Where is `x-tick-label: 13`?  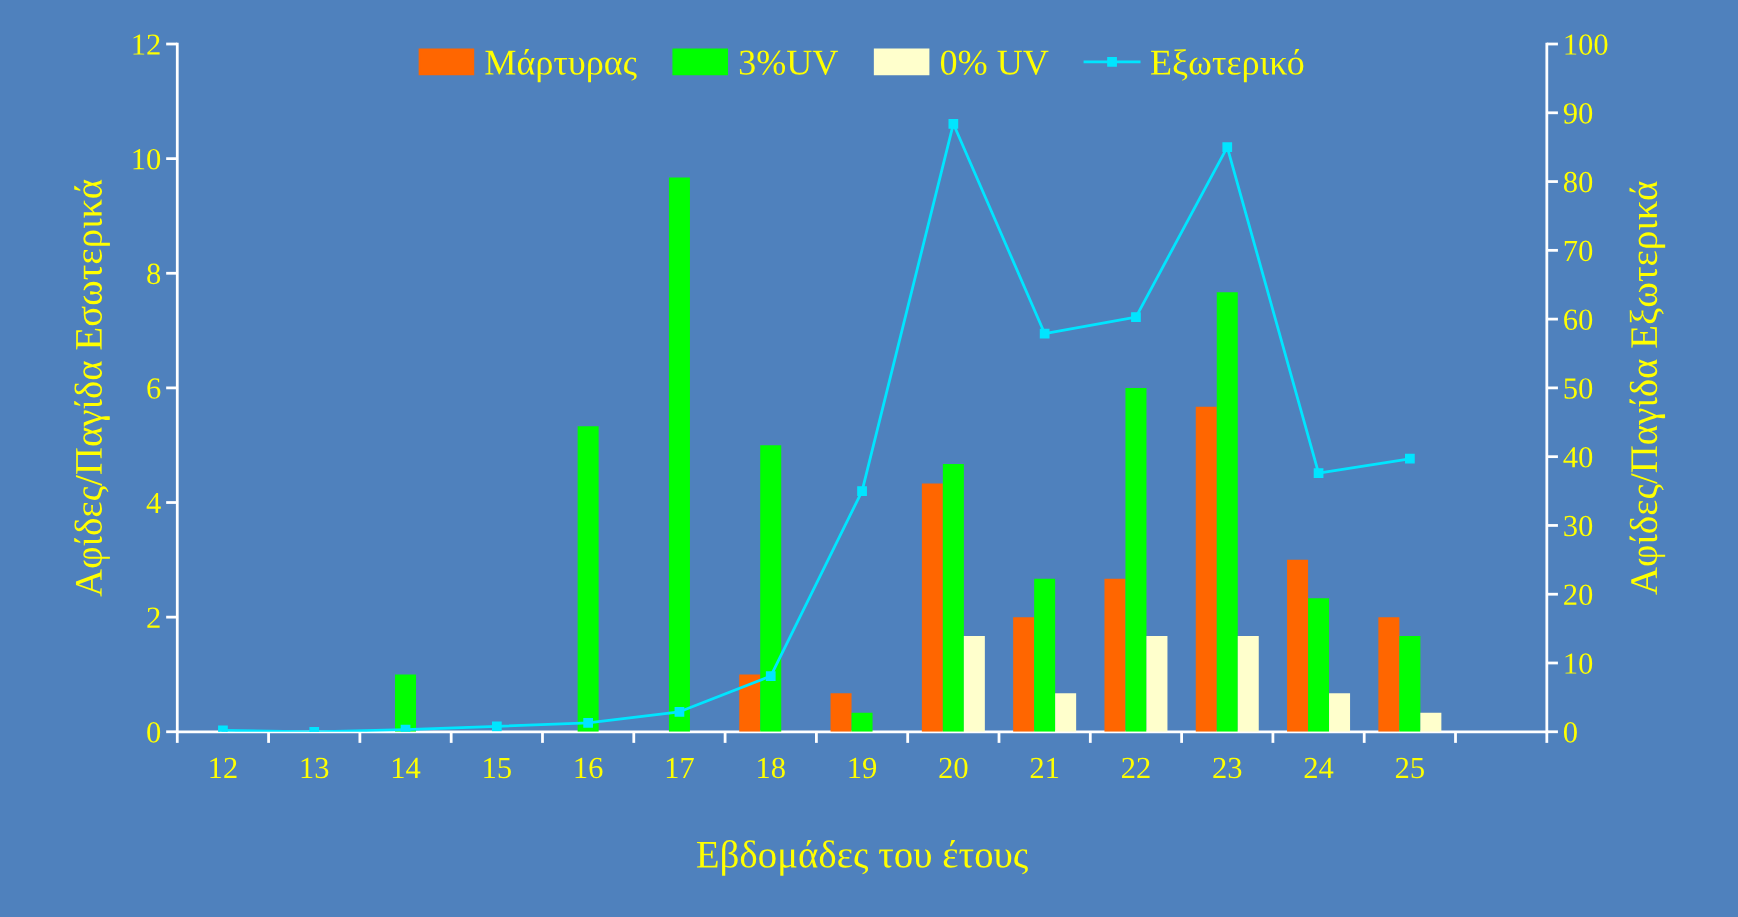 x-tick-label: 13 is located at coordinates (315, 768).